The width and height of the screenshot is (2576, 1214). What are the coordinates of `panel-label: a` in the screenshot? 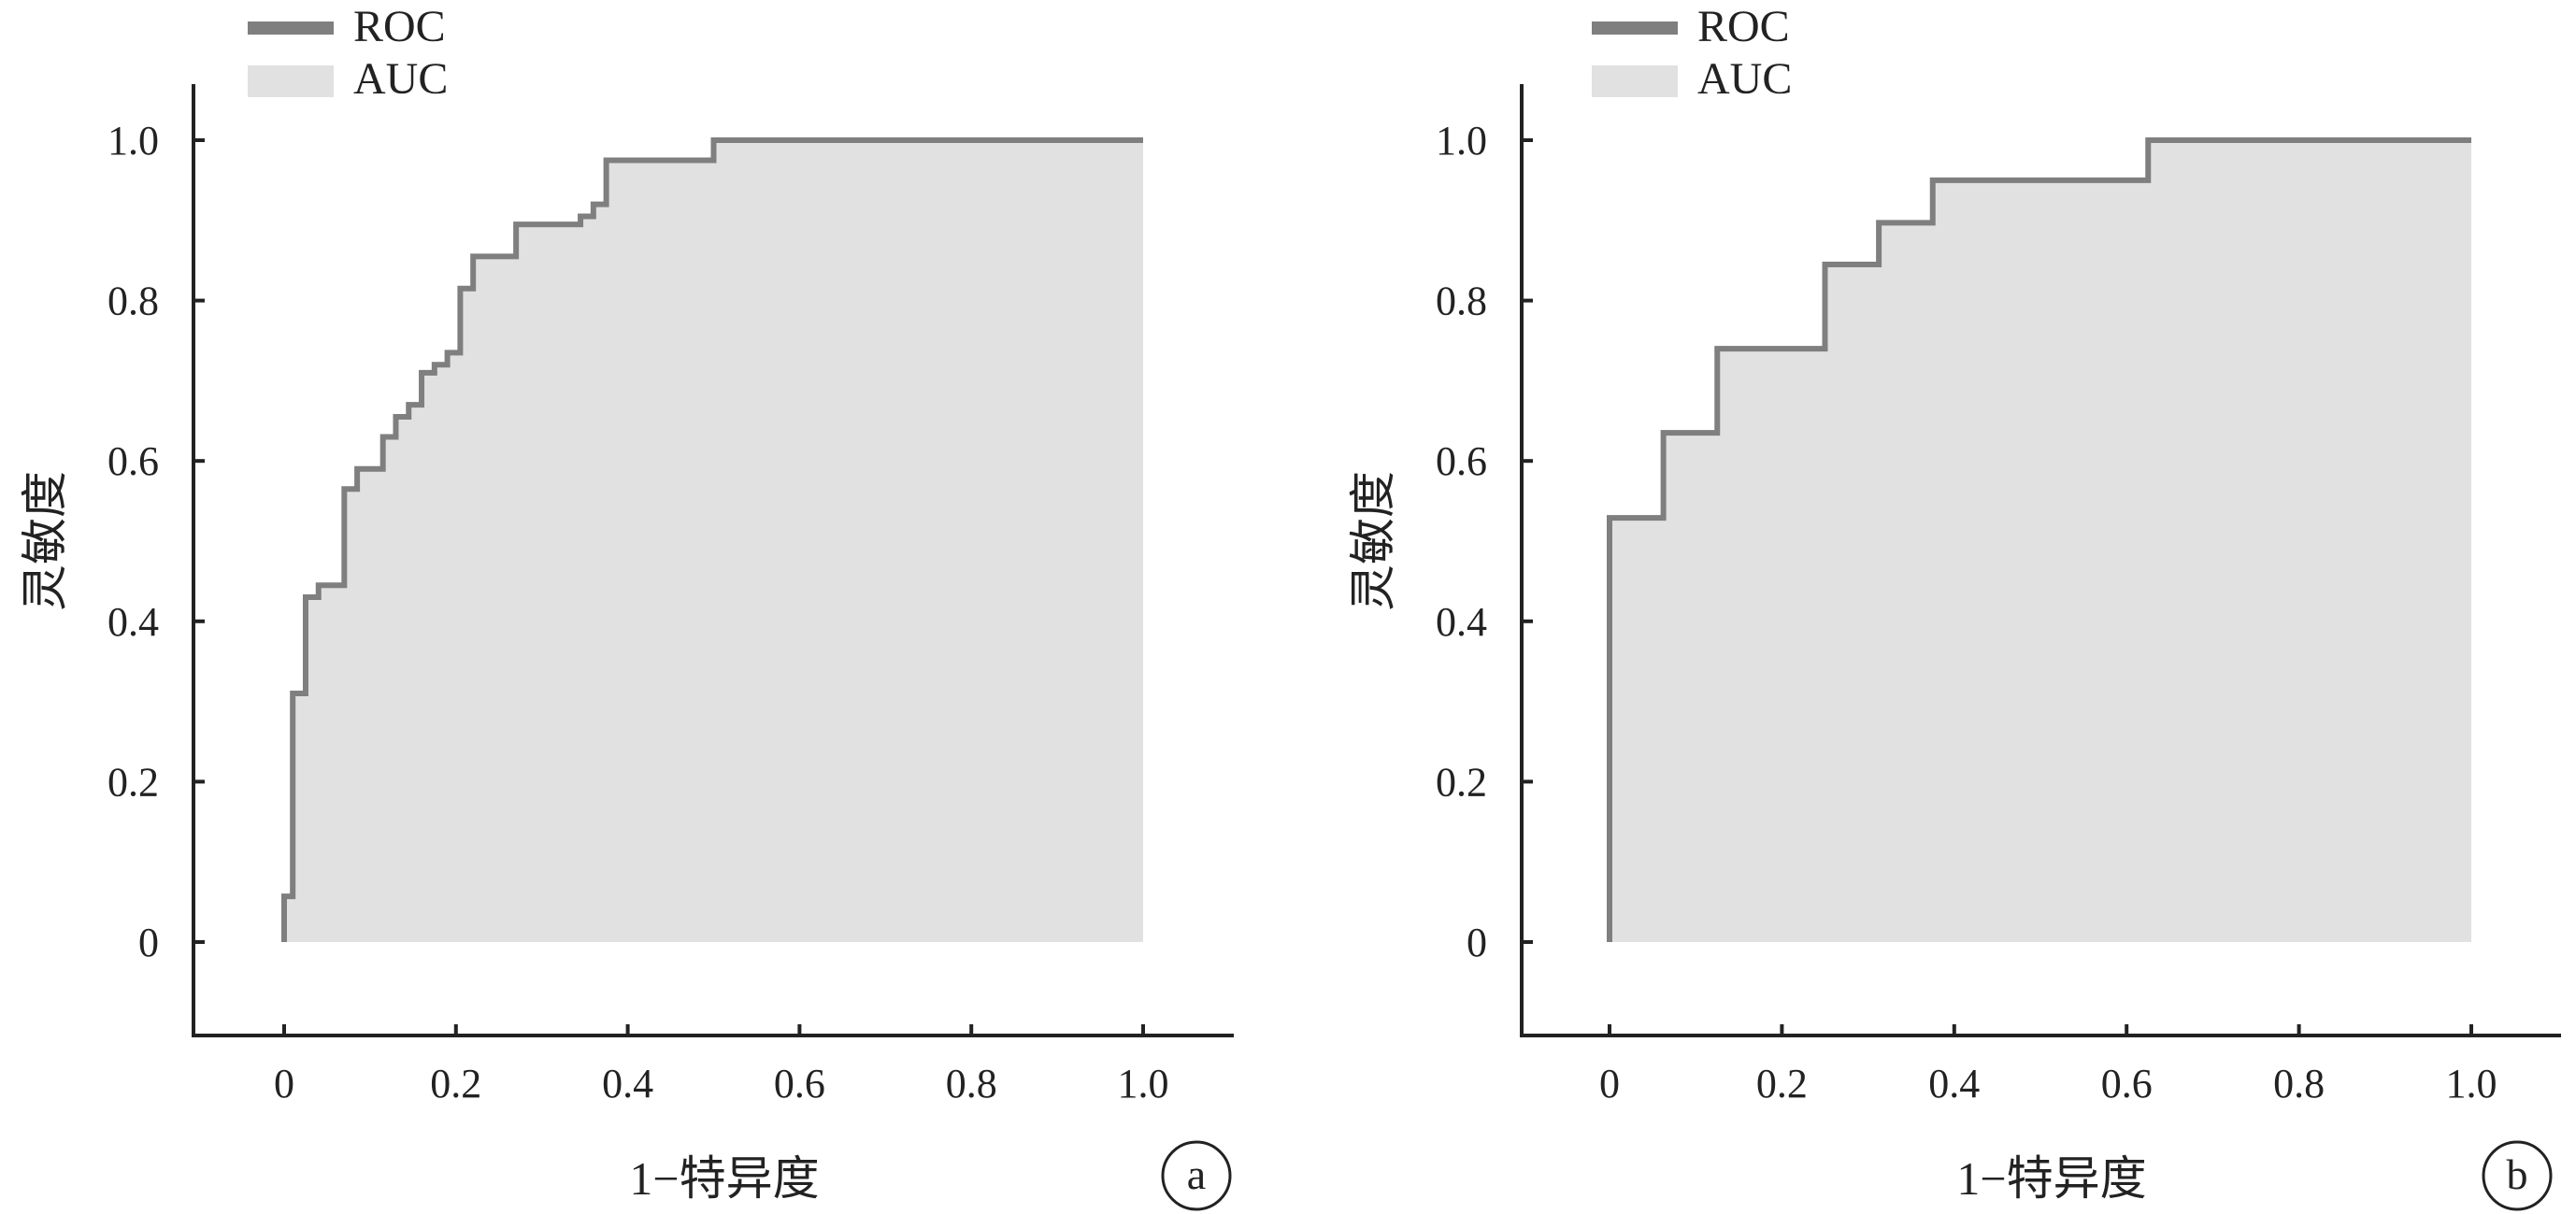 It's located at (1196, 1174).